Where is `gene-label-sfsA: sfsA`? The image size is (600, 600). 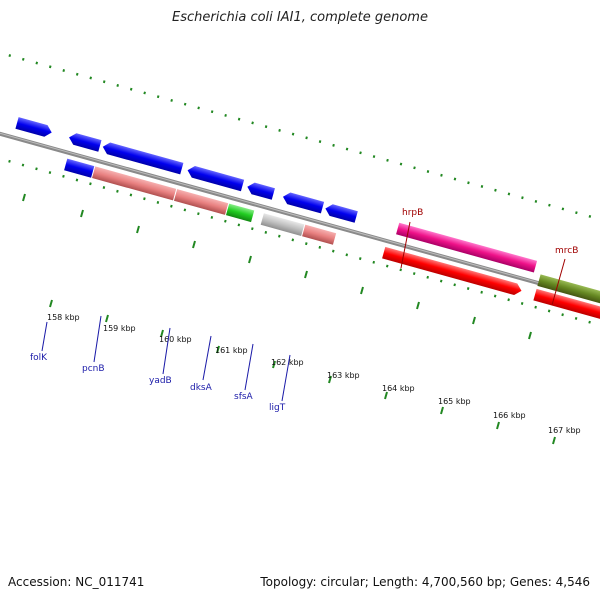 gene-label-sfsA: sfsA is located at coordinates (244, 397).